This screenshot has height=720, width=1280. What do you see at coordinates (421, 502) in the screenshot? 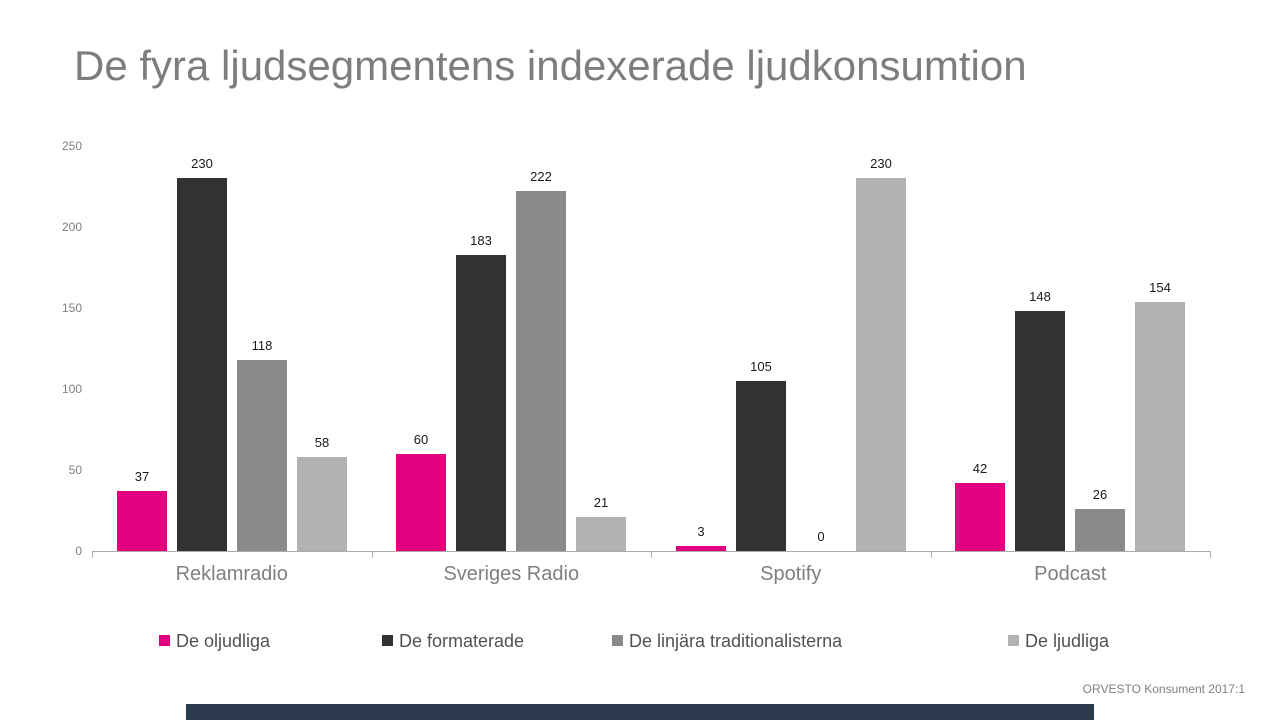
I see `bar-sveriges-radio-de-oljudliga` at bounding box center [421, 502].